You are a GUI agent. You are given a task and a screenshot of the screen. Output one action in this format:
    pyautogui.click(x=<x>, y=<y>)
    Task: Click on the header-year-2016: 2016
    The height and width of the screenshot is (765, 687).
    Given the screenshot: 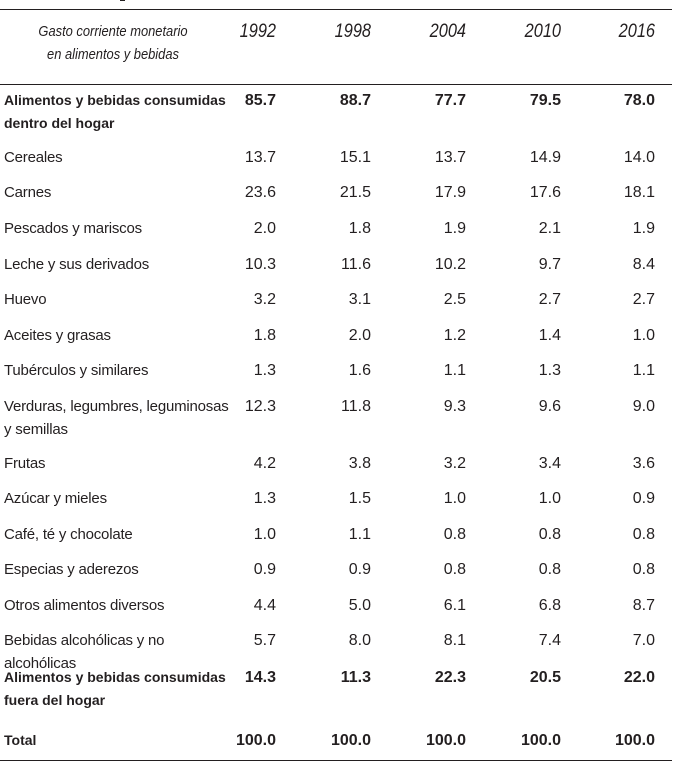 What is the action you would take?
    pyautogui.click(x=636, y=31)
    